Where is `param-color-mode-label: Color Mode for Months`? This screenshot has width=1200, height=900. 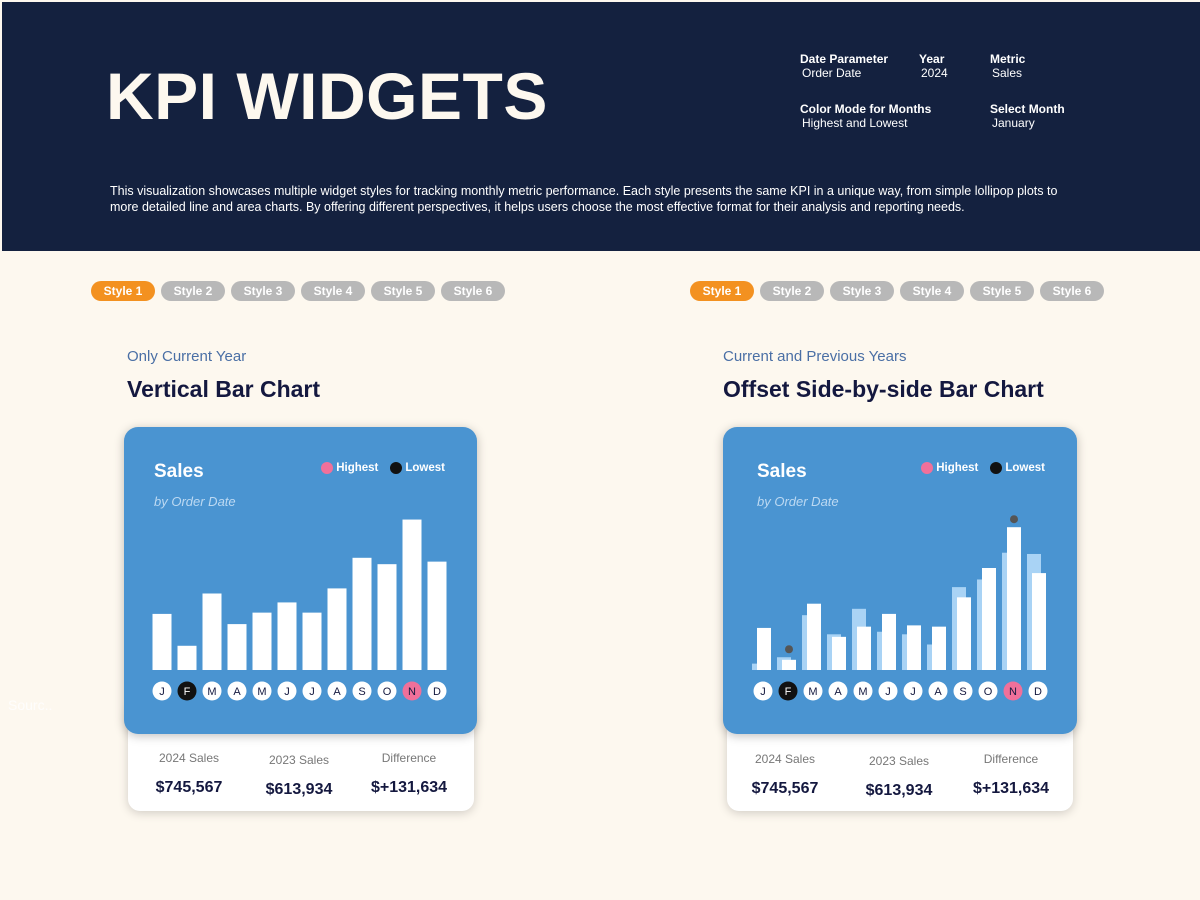 param-color-mode-label: Color Mode for Months is located at coordinates (866, 109).